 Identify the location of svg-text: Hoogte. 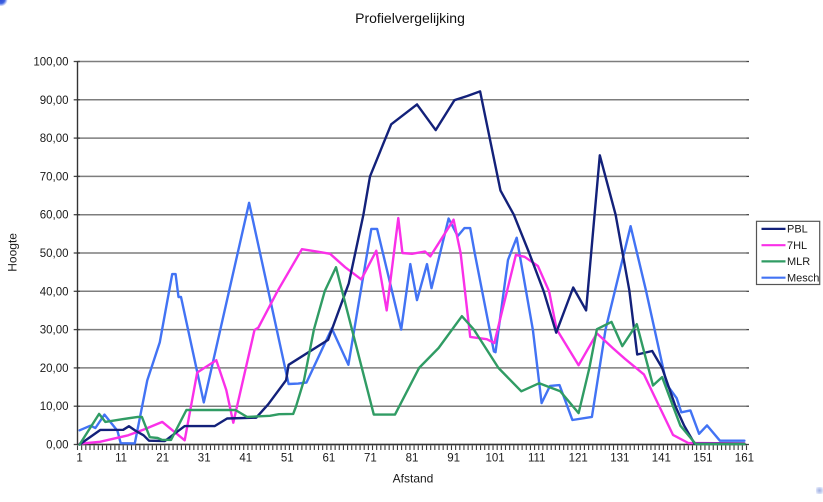
(13, 252).